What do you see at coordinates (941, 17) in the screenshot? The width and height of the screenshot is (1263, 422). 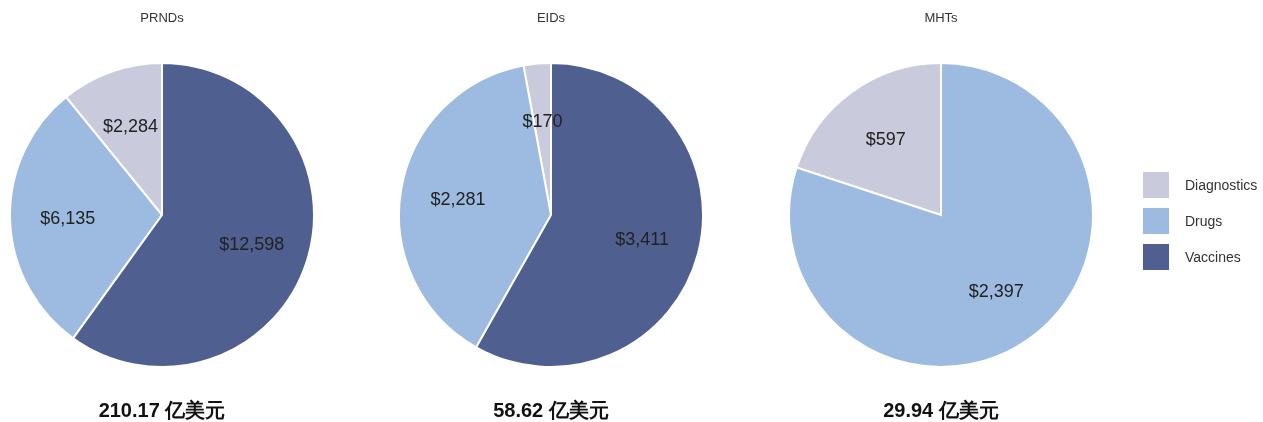 I see `chart-title: MHTs` at bounding box center [941, 17].